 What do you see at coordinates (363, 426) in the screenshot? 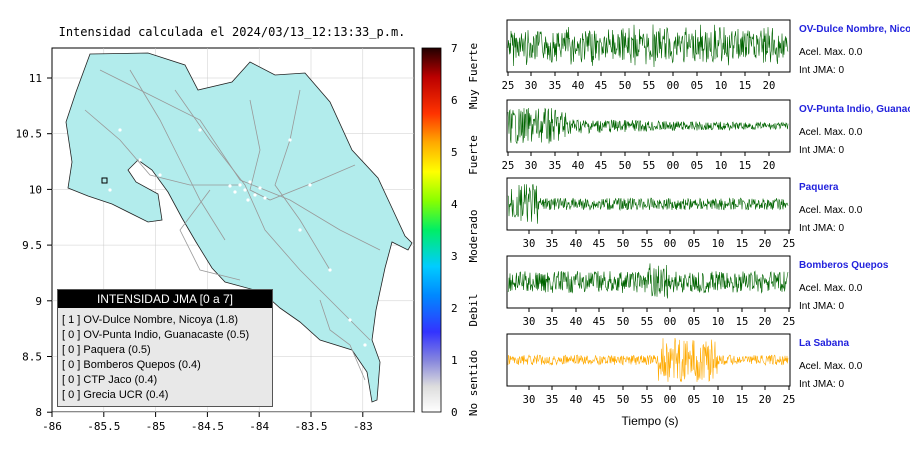
I see `map-x-tick-label: -83` at bounding box center [363, 426].